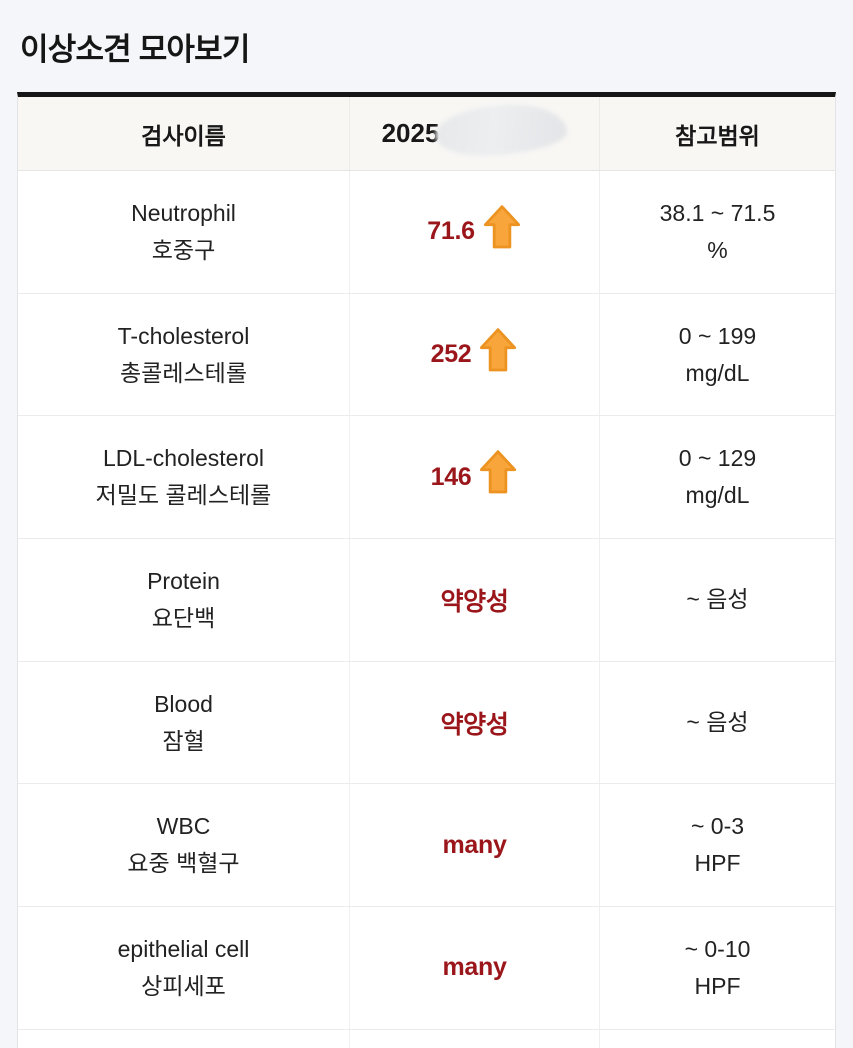 This screenshot has width=853, height=1048. What do you see at coordinates (183, 335) in the screenshot?
I see `test-name-en: T-cholesterol` at bounding box center [183, 335].